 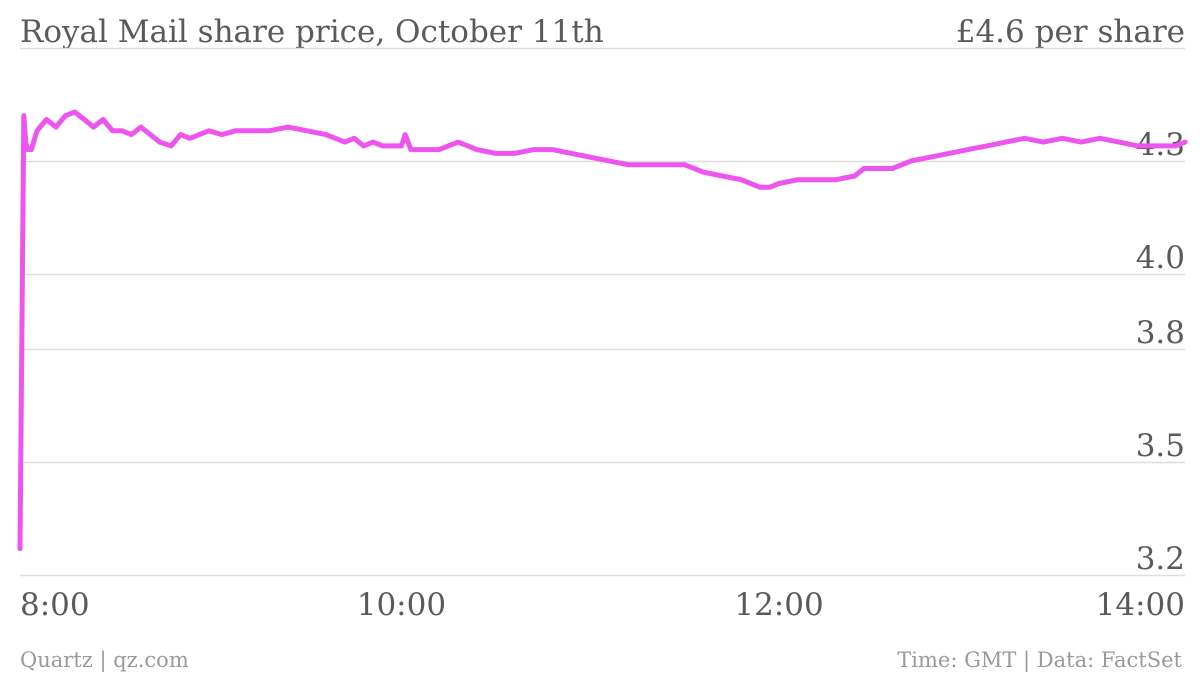 What do you see at coordinates (312, 32) in the screenshot?
I see `chart-title: Royal Mail share price, October 11th` at bounding box center [312, 32].